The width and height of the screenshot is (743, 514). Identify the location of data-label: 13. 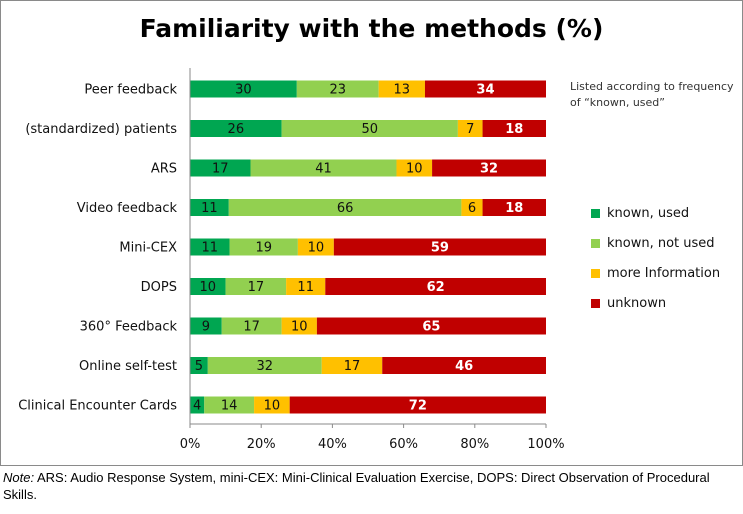
(402, 90).